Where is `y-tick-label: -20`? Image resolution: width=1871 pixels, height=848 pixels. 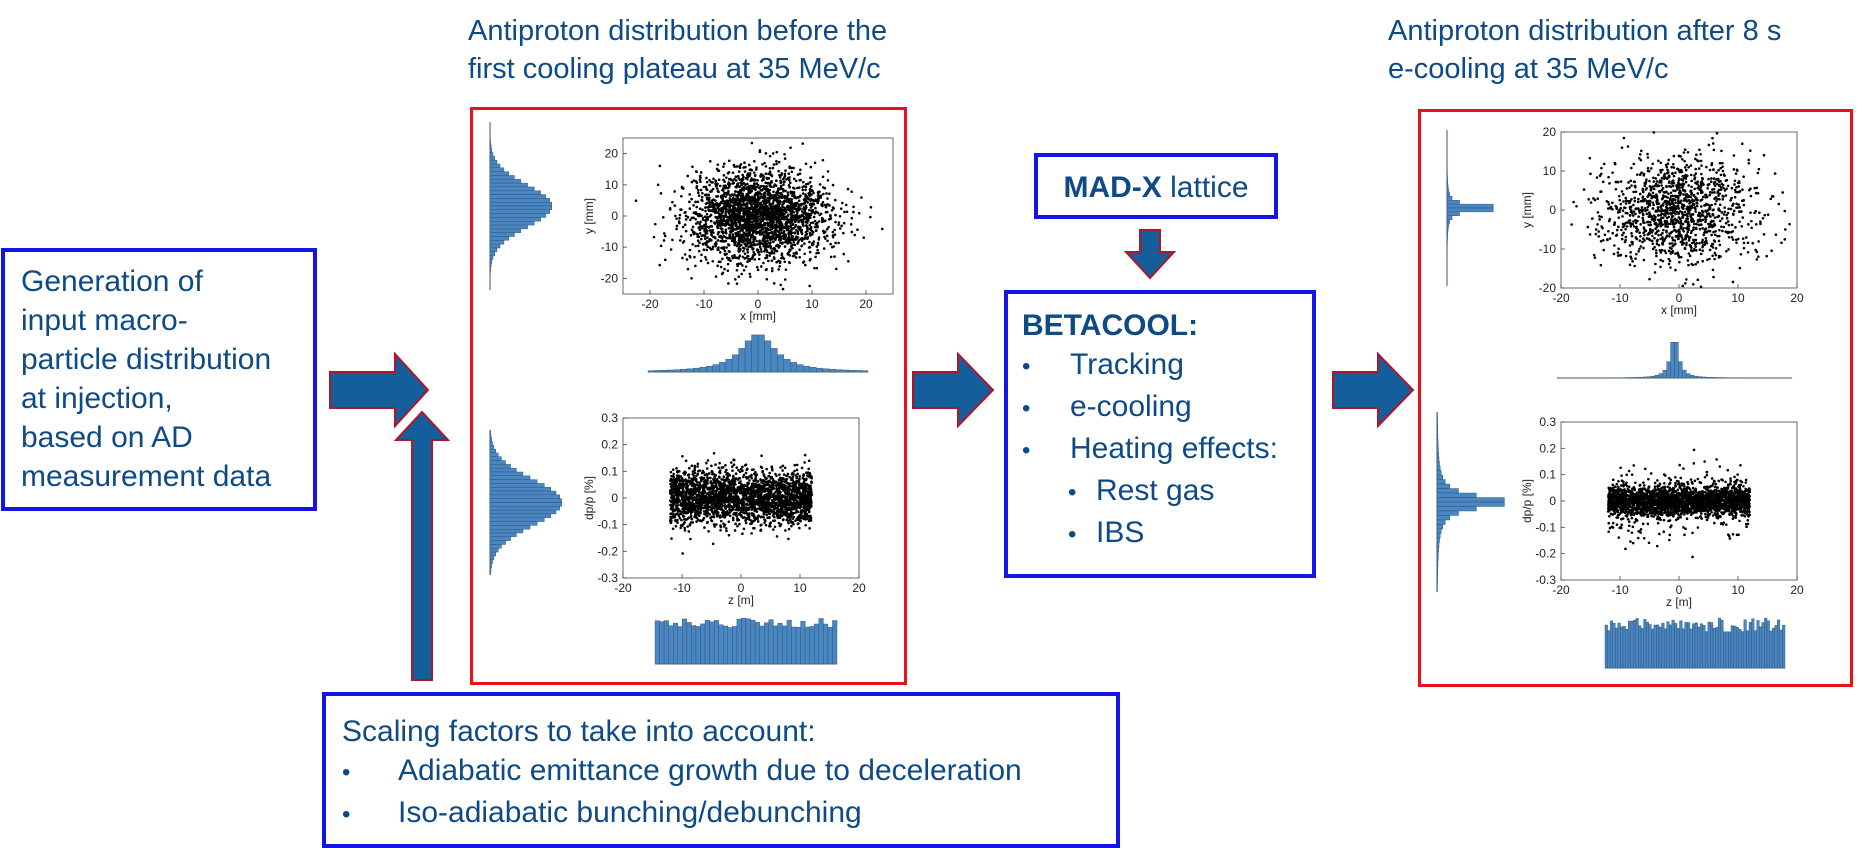 y-tick-label: -20 is located at coordinates (610, 278).